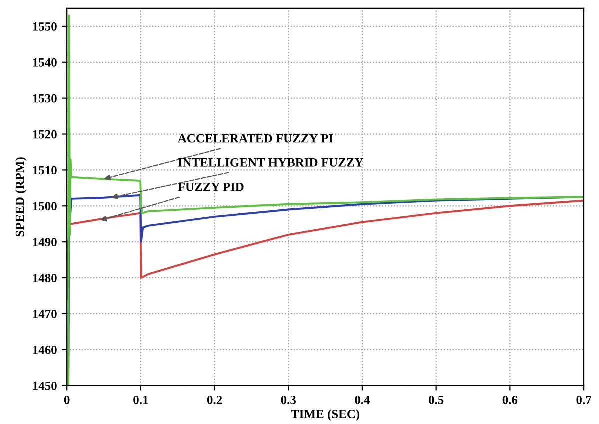 The width and height of the screenshot is (599, 424). Describe the element at coordinates (141, 400) in the screenshot. I see `x-tick-label: 0.1` at that location.